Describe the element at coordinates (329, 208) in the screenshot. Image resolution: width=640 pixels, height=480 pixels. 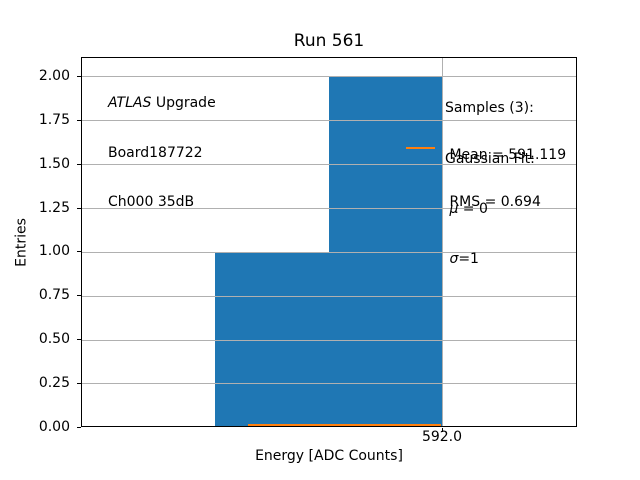
I see `gridline-y-1.25` at that location.